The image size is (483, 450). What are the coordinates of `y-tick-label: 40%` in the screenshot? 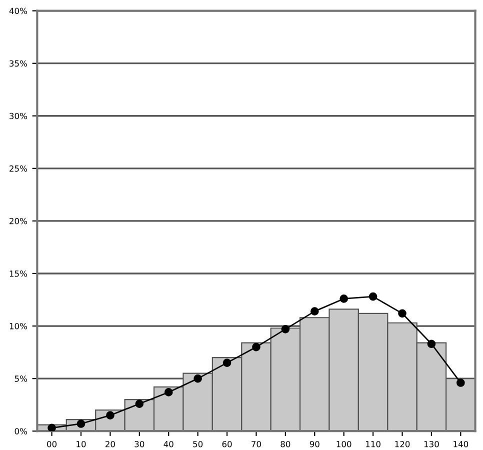 It's located at (18, 11).